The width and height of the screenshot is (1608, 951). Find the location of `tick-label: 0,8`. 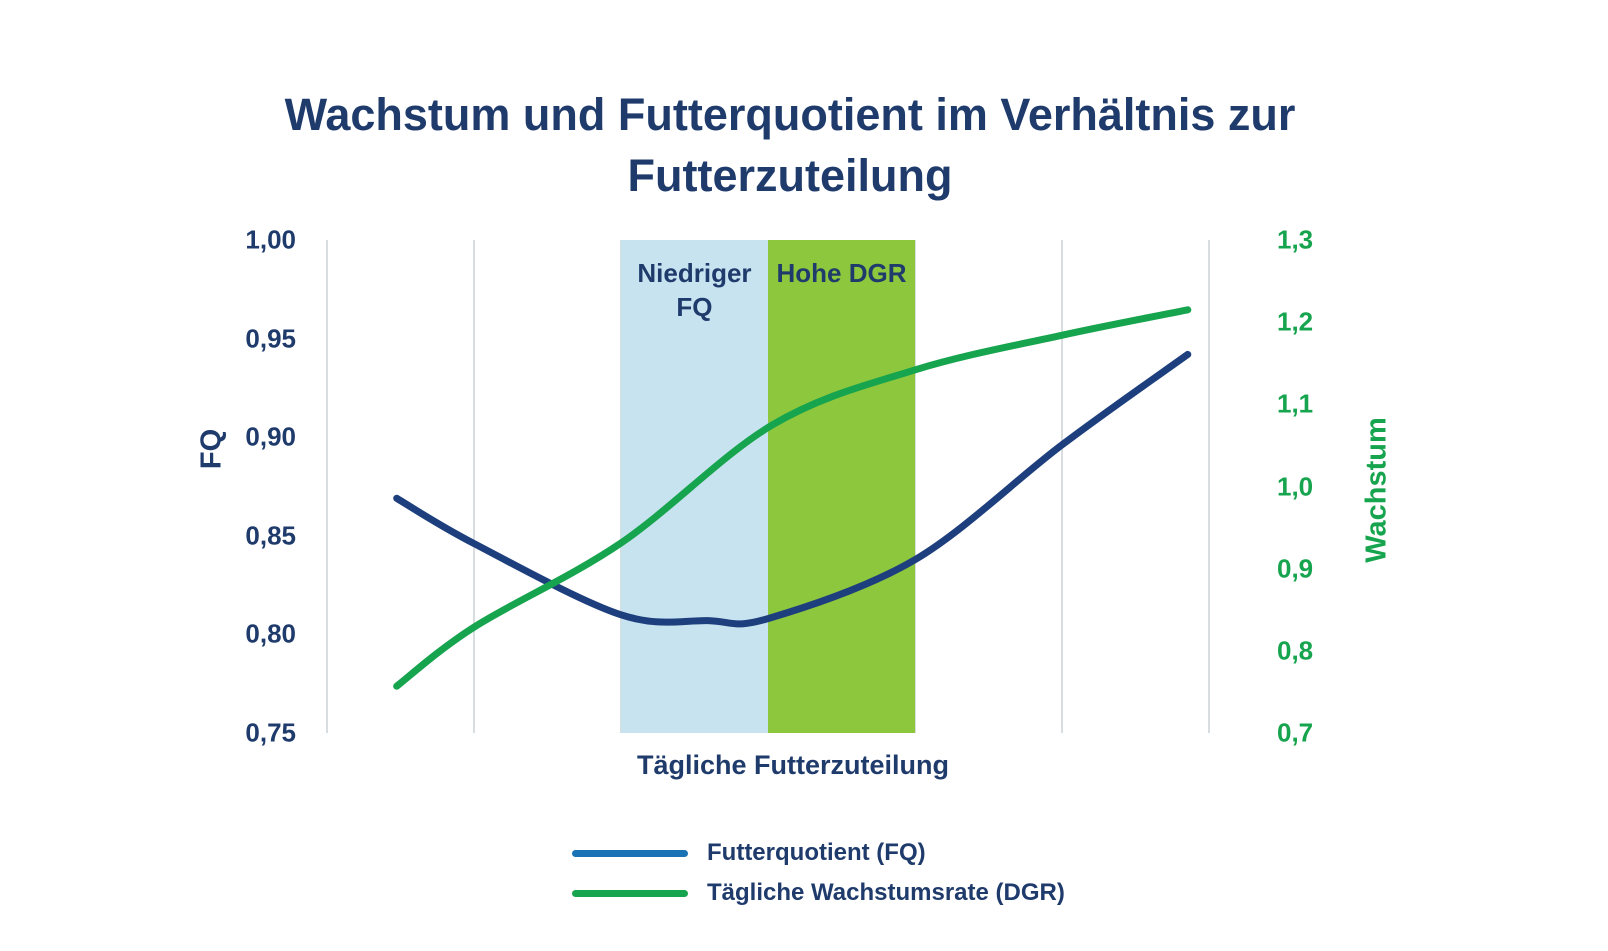

tick-label: 0,8 is located at coordinates (1295, 650).